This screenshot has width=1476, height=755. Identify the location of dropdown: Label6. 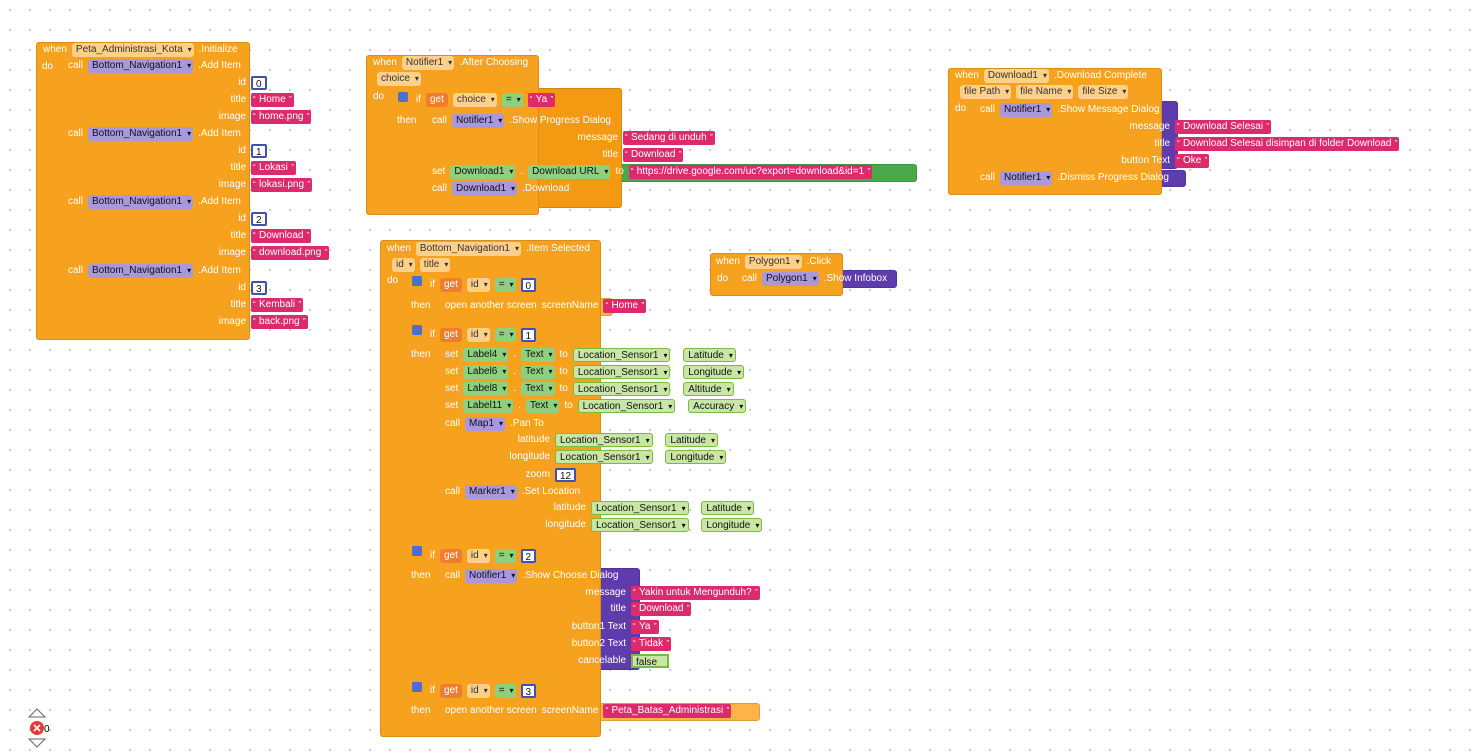
(486, 372).